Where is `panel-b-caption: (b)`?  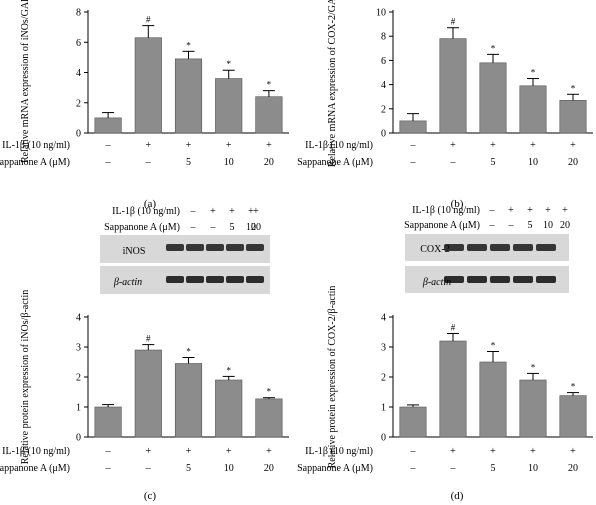 panel-b-caption: (b) is located at coordinates (457, 204).